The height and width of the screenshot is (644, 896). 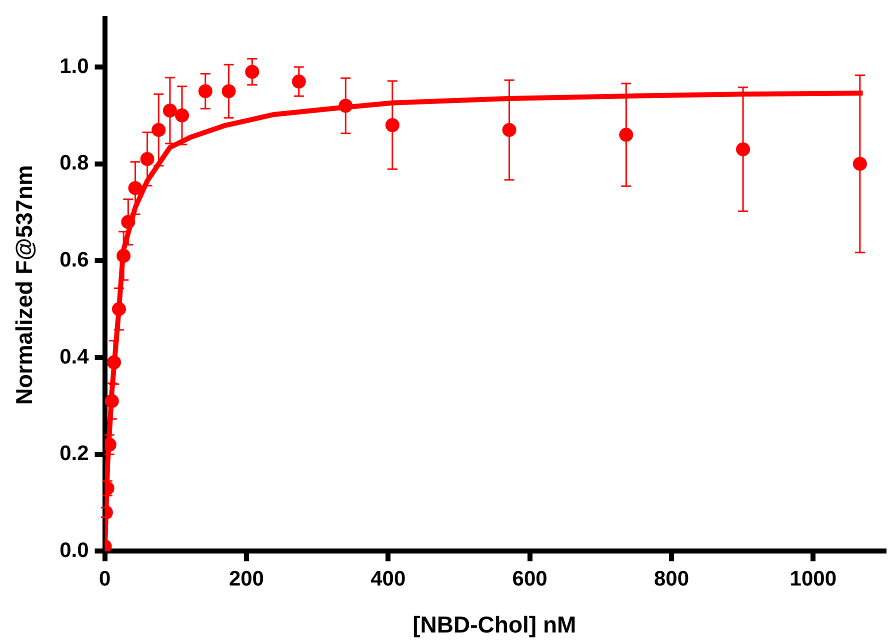 What do you see at coordinates (672, 579) in the screenshot?
I see `x-tick-label: 800` at bounding box center [672, 579].